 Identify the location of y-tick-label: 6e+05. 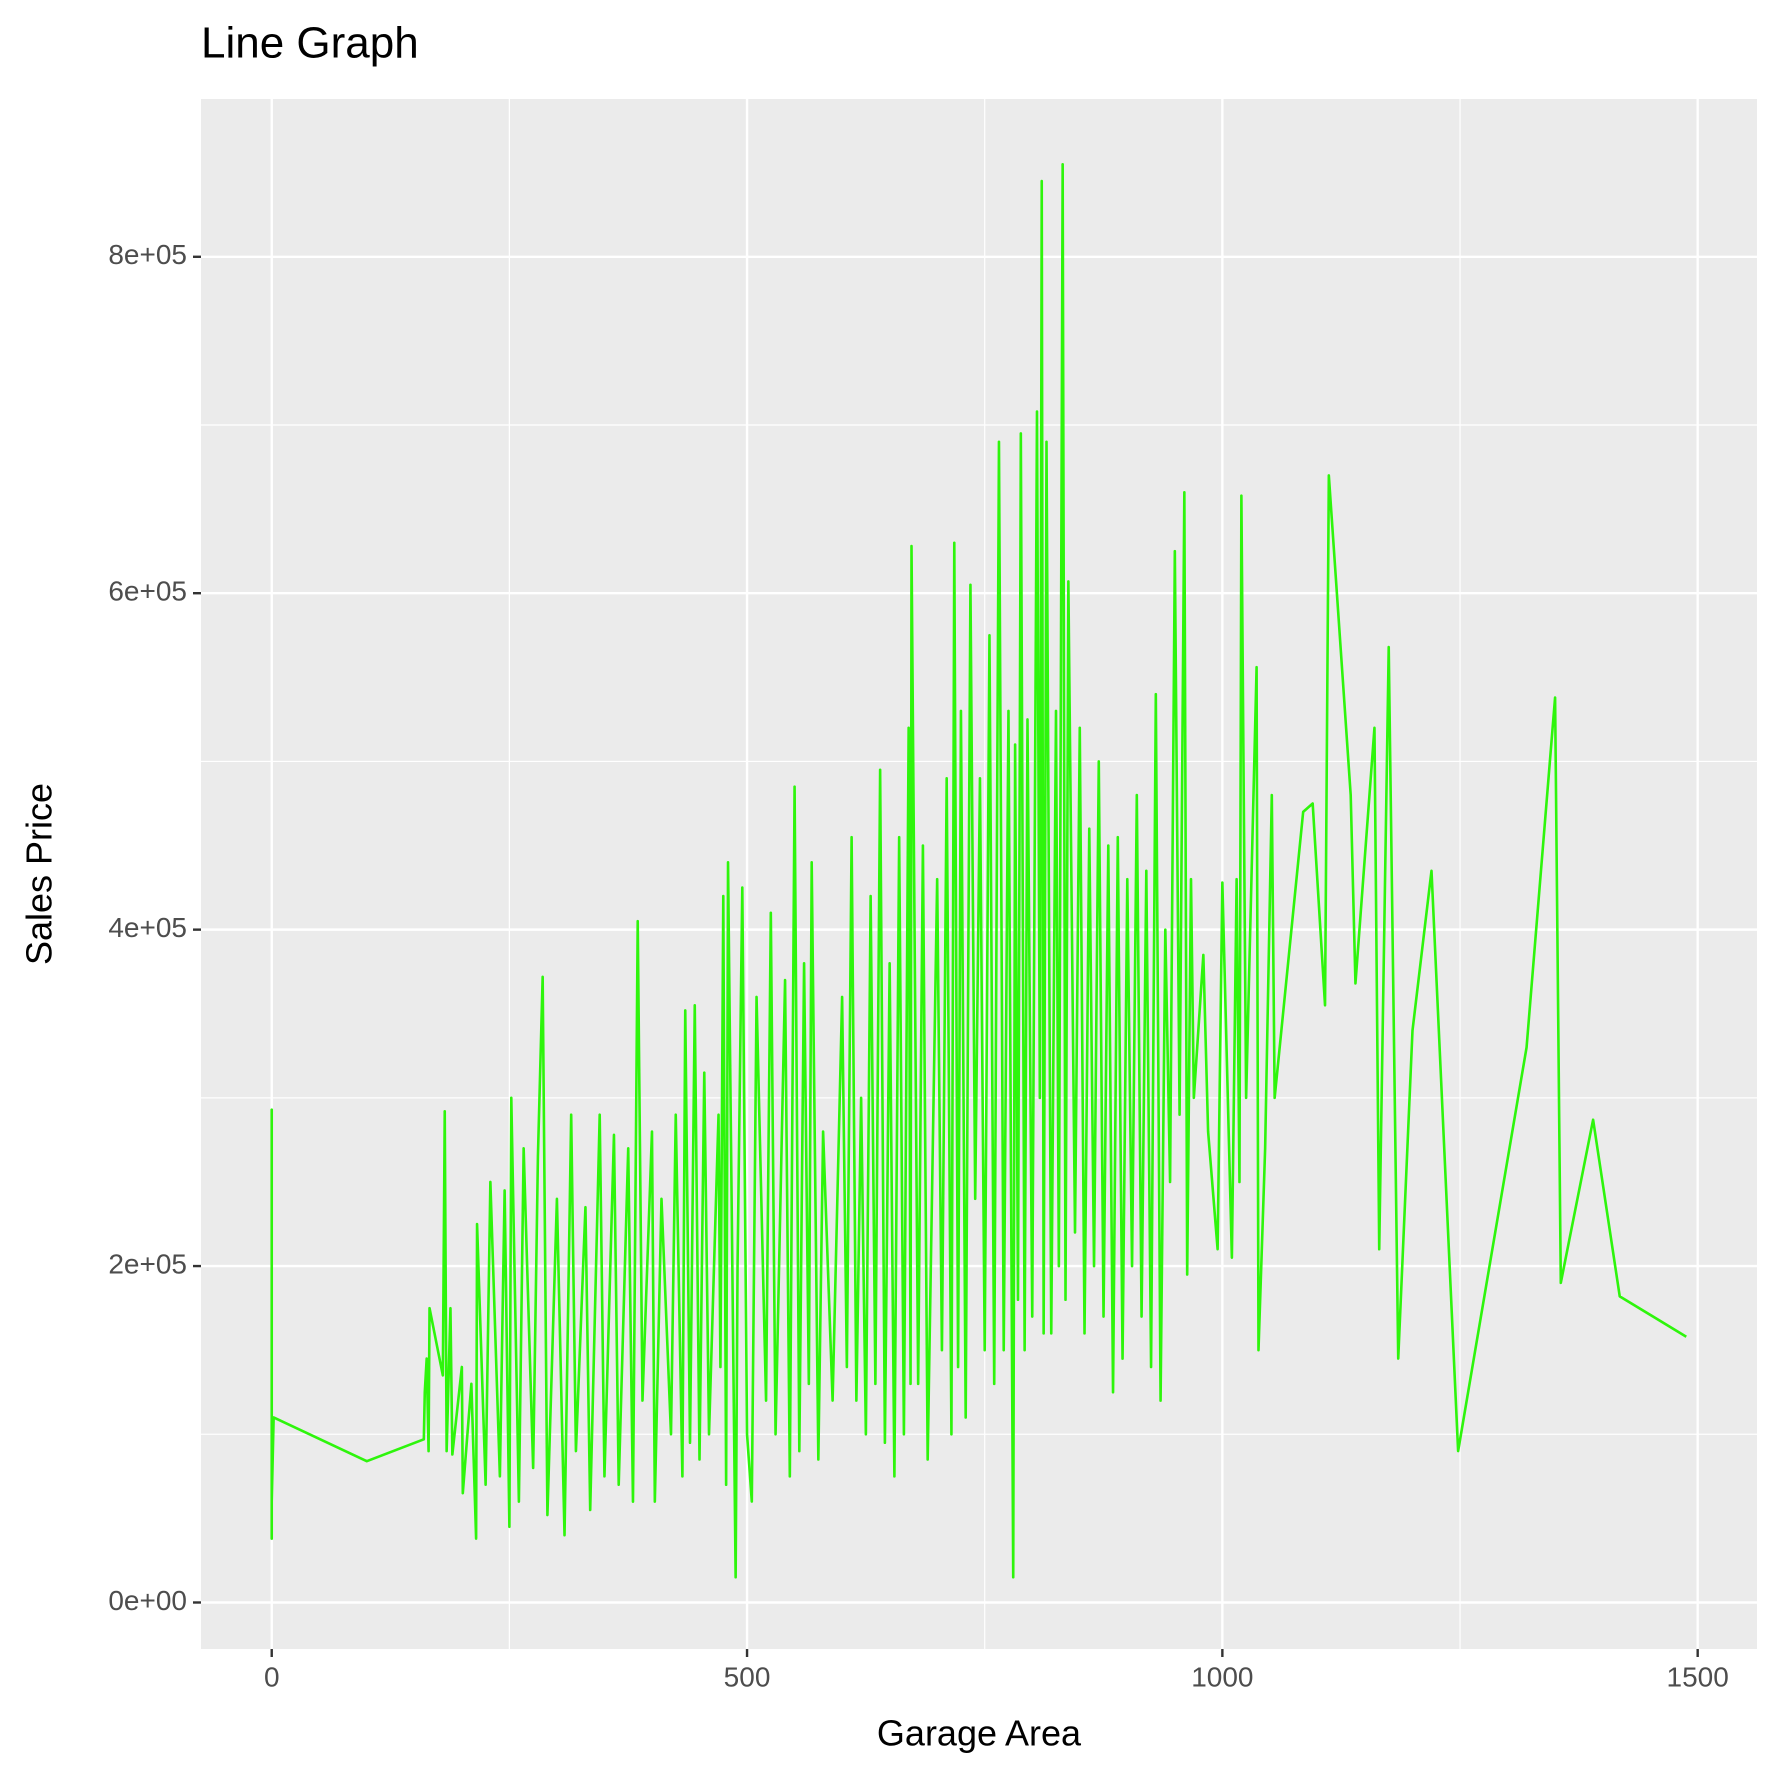
(147, 591).